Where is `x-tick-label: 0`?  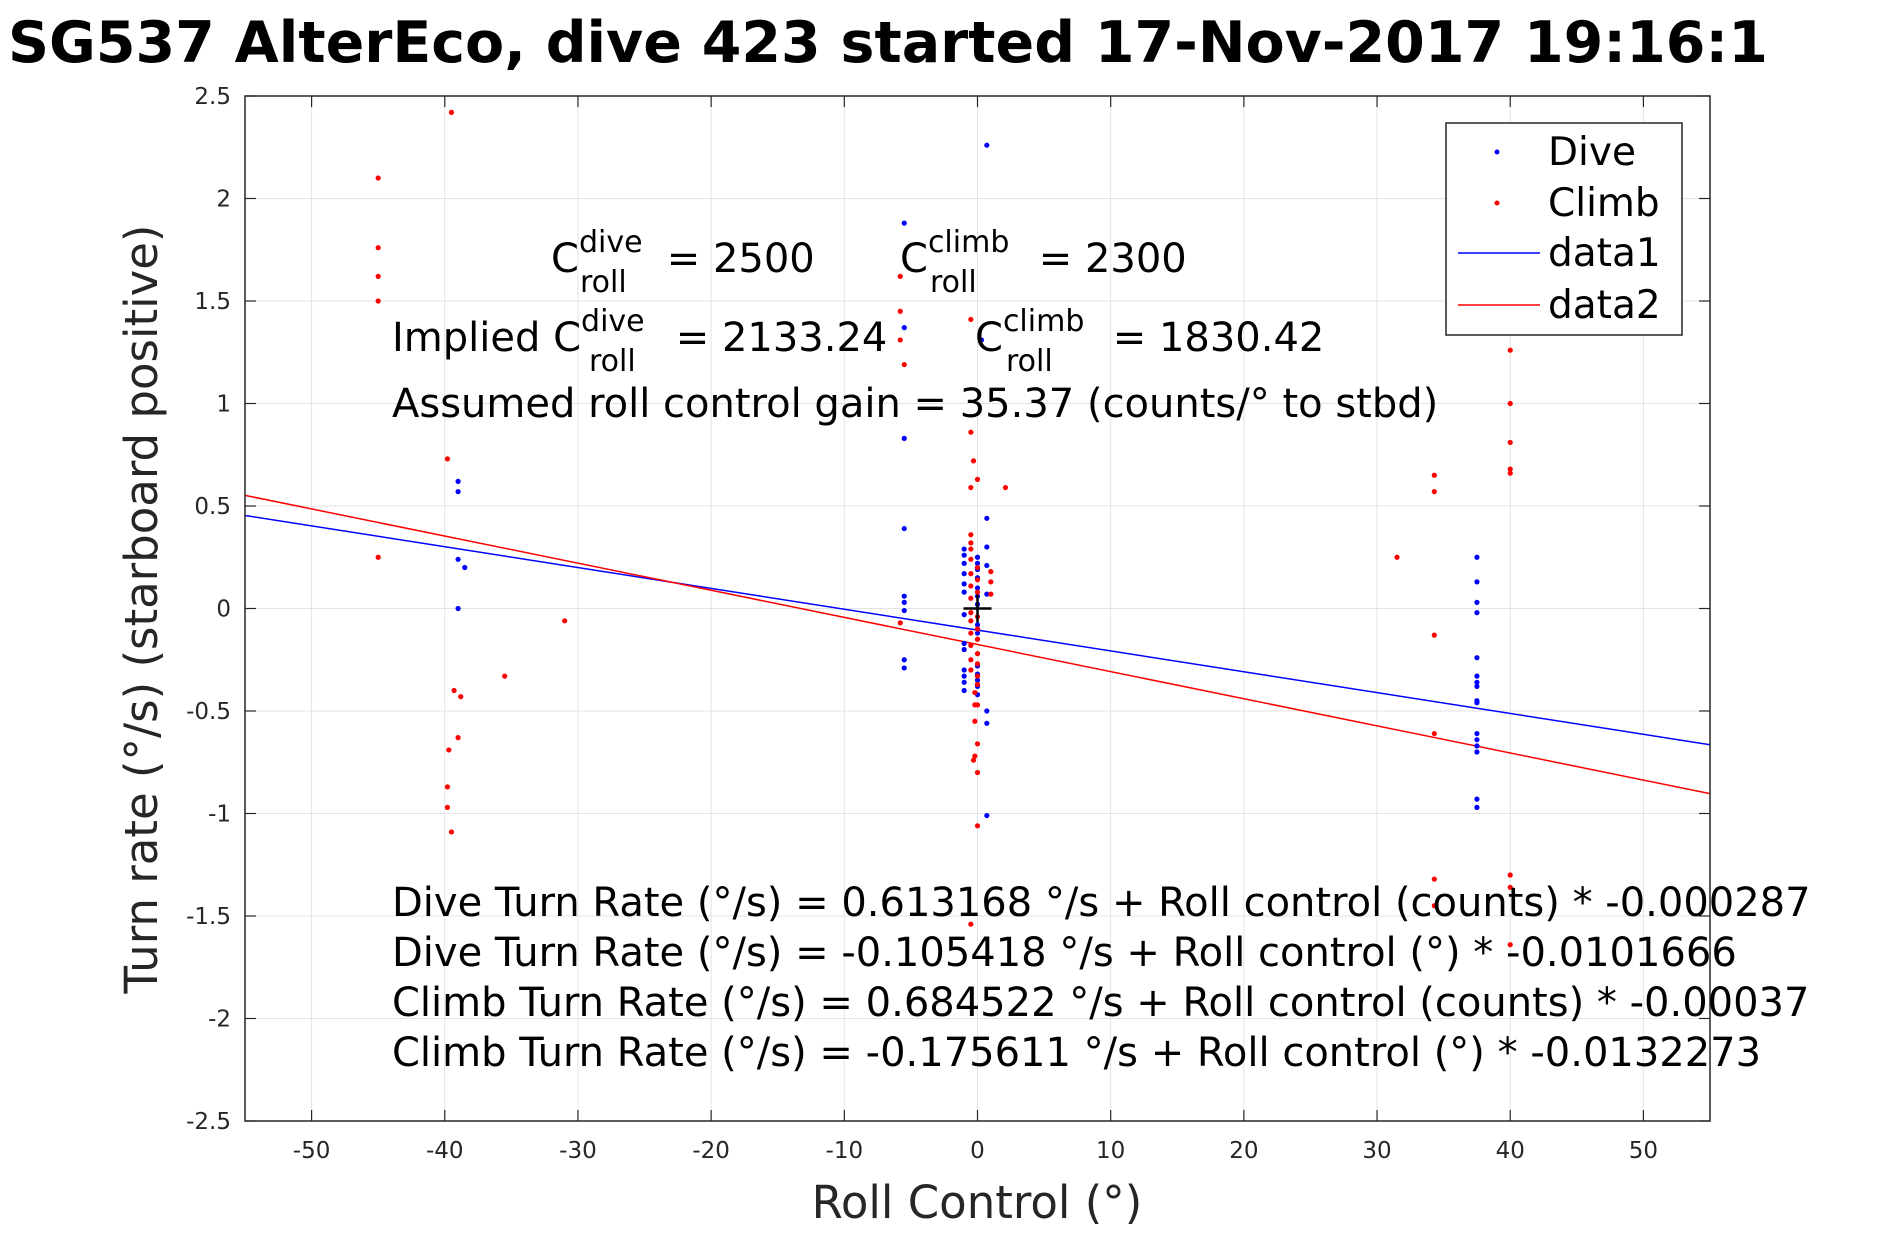 x-tick-label: 0 is located at coordinates (977, 1151).